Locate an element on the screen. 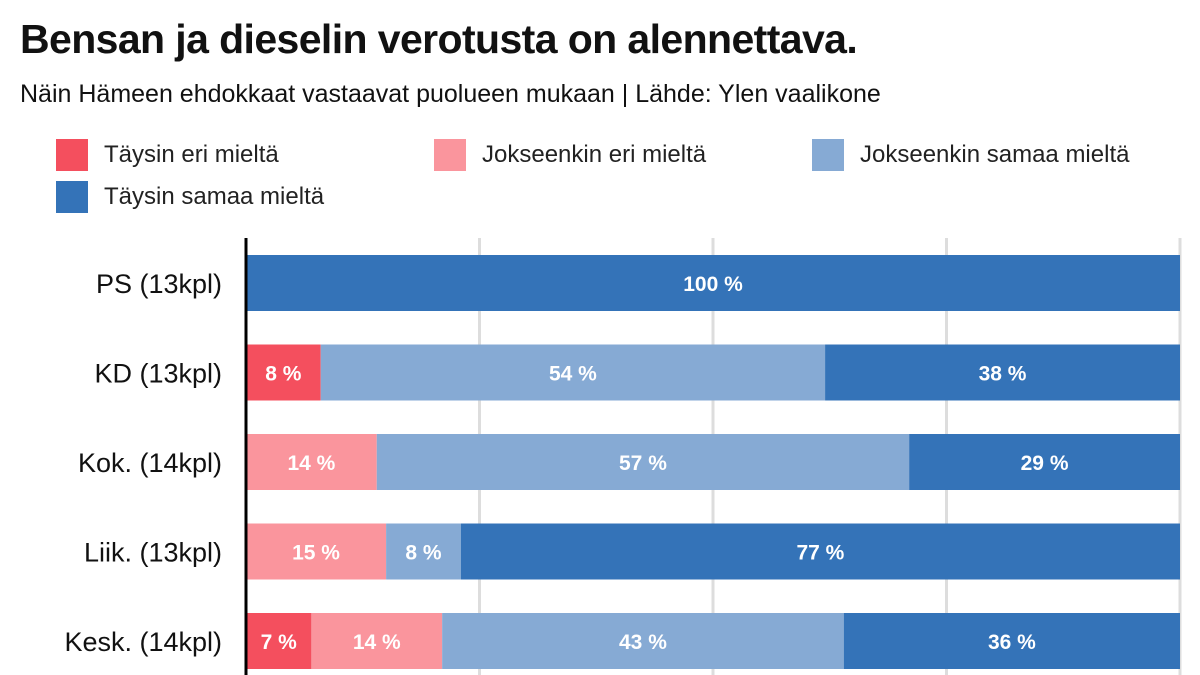 This screenshot has height=675, width=1200. legend-item-taysin-eri: Täysin eri mieltä is located at coordinates (167, 155).